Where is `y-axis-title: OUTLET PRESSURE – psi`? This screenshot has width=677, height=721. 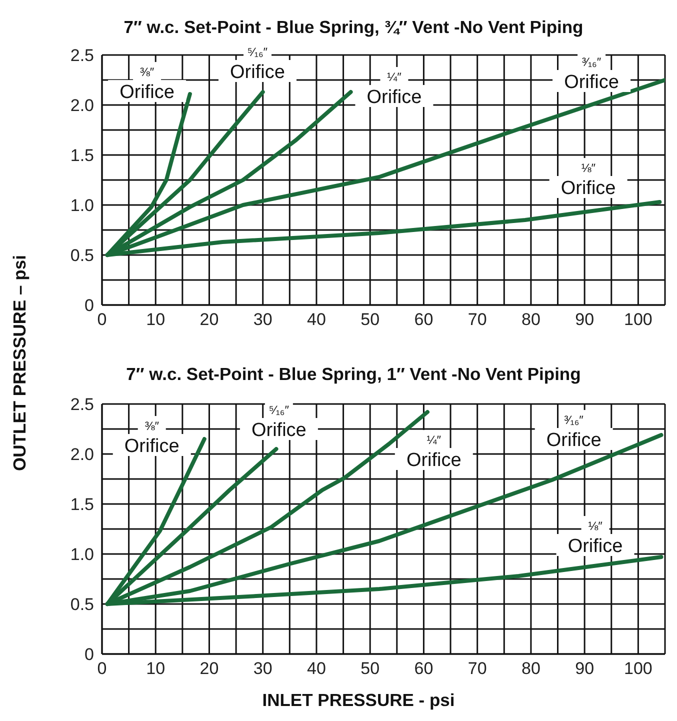 y-axis-title: OUTLET PRESSURE – psi is located at coordinates (20, 363).